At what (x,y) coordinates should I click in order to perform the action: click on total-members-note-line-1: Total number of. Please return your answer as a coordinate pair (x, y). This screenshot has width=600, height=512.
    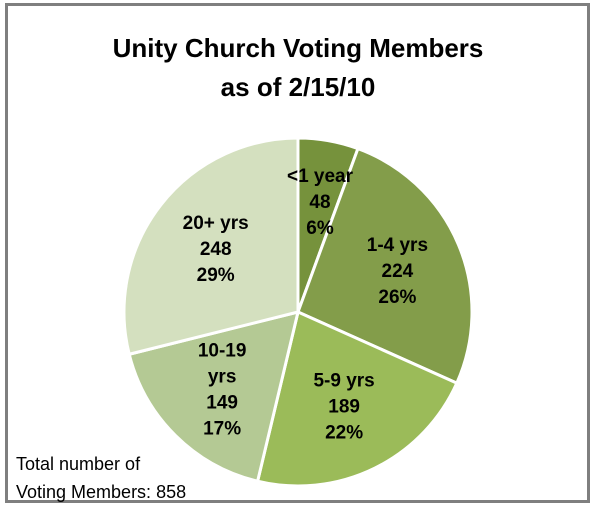
    Looking at the image, I should click on (78, 464).